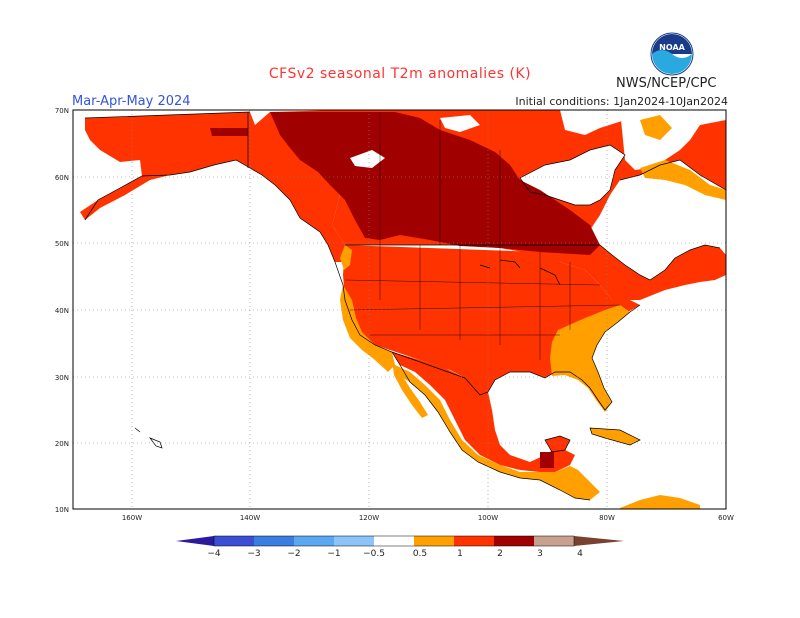 The height and width of the screenshot is (618, 800). Describe the element at coordinates (483, 412) in the screenshot. I see `mexico-region` at that location.